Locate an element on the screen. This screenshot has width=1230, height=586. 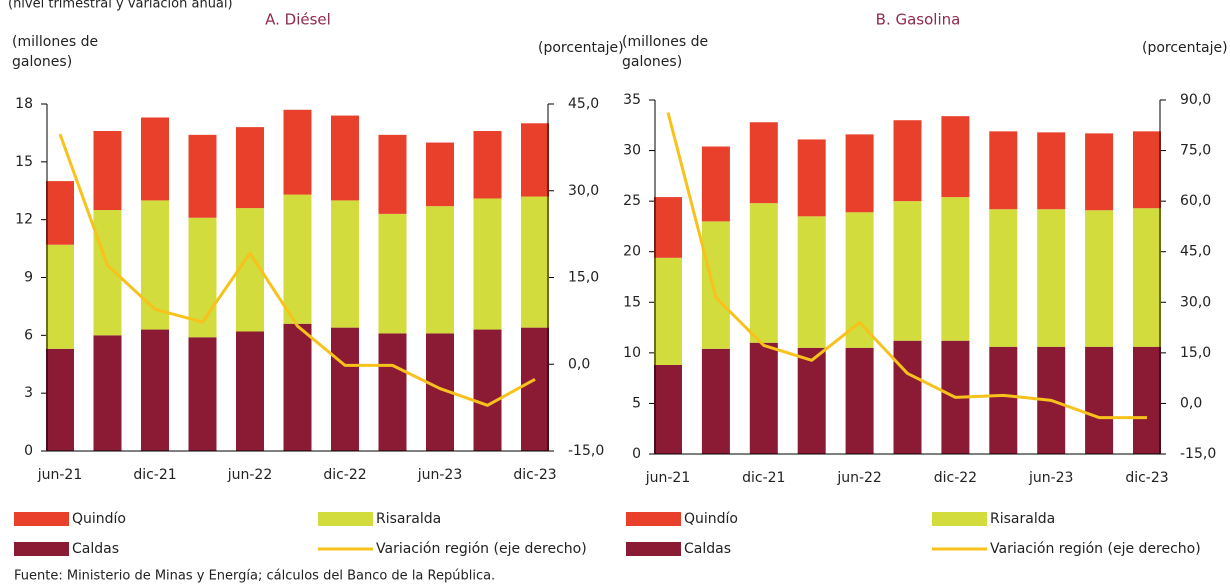
y-tick-label: 6 is located at coordinates (28, 335).